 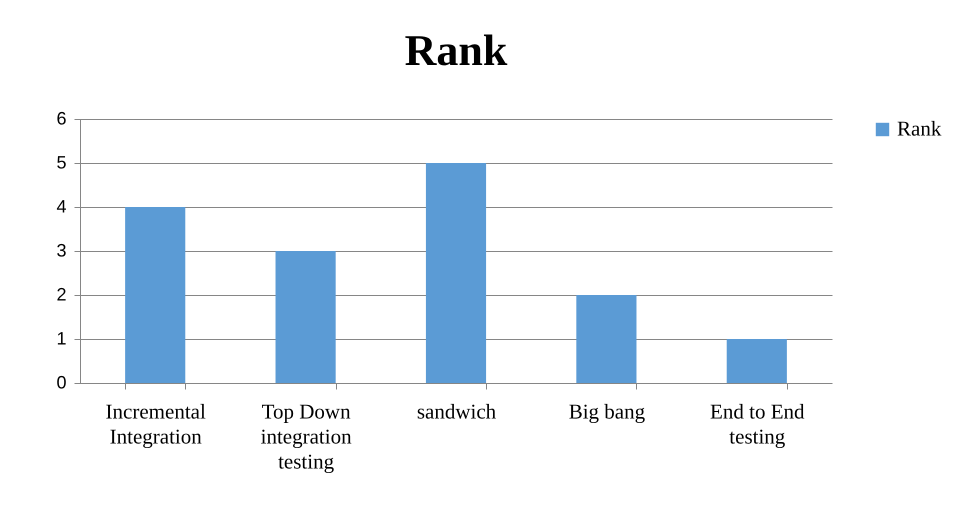 What do you see at coordinates (306, 437) in the screenshot?
I see `x-tick-label: Top Down integration testing` at bounding box center [306, 437].